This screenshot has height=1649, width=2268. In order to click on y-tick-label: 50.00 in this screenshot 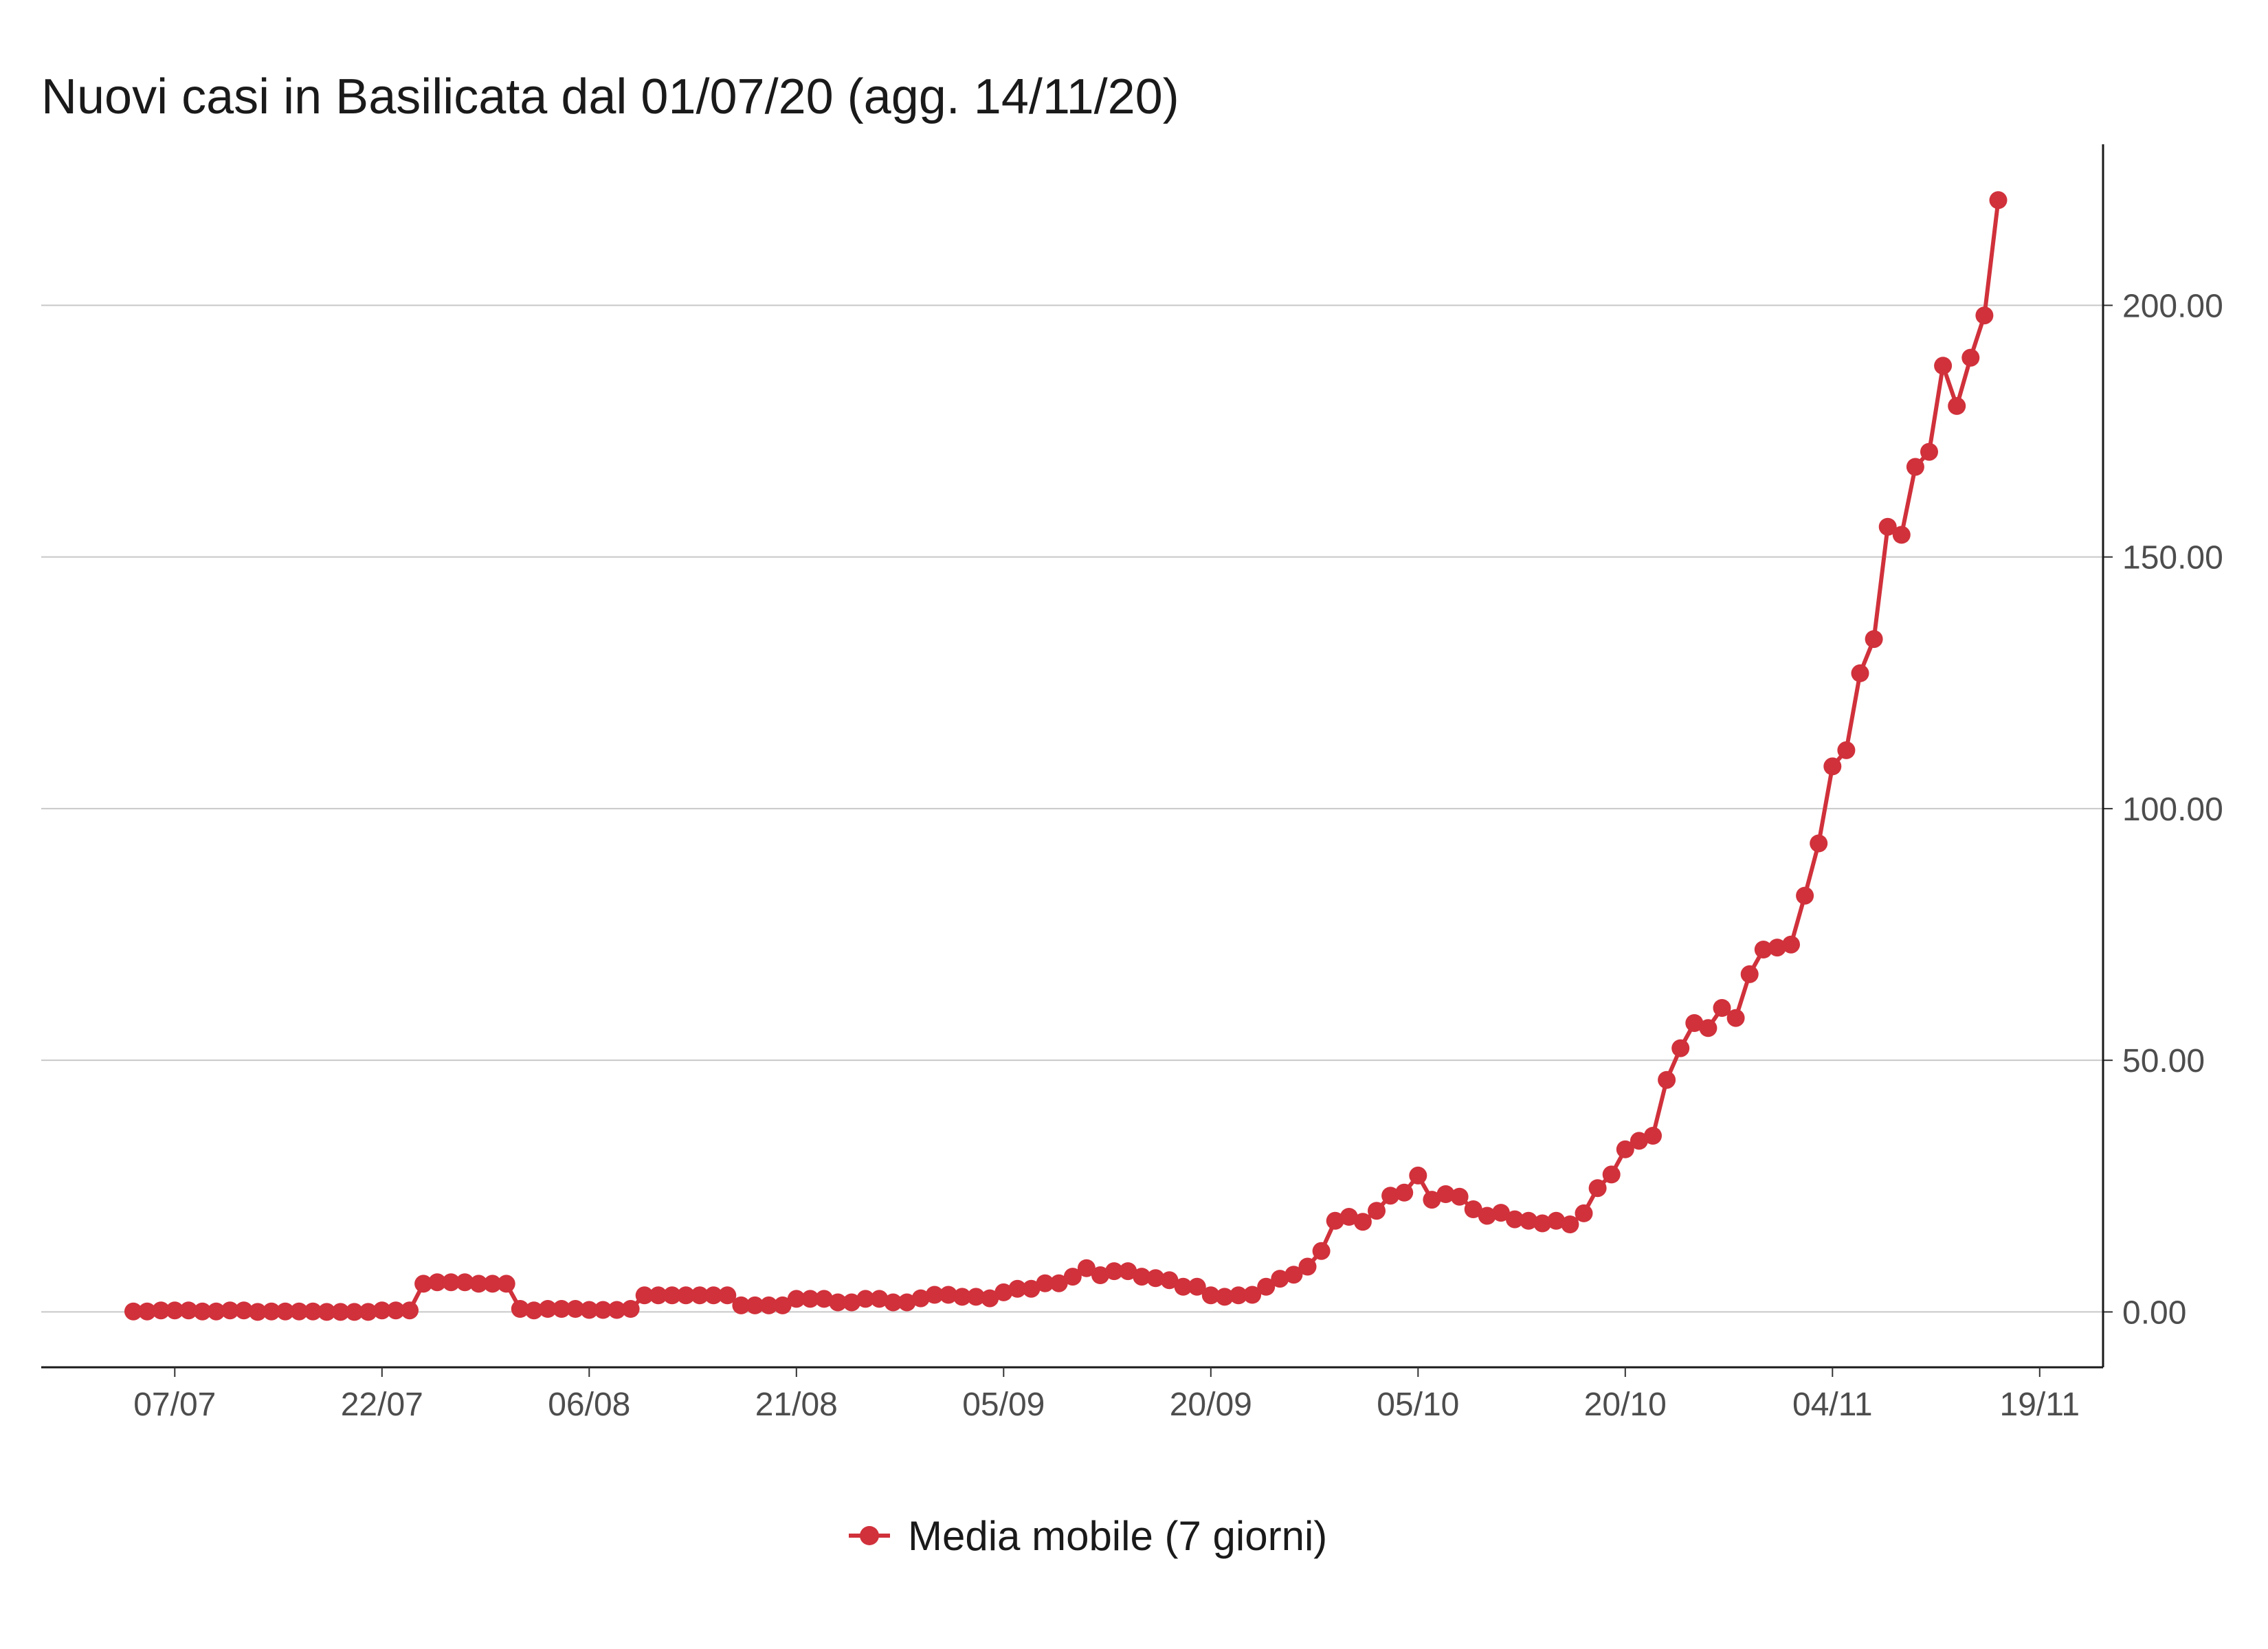, I will do `click(2163, 1061)`.